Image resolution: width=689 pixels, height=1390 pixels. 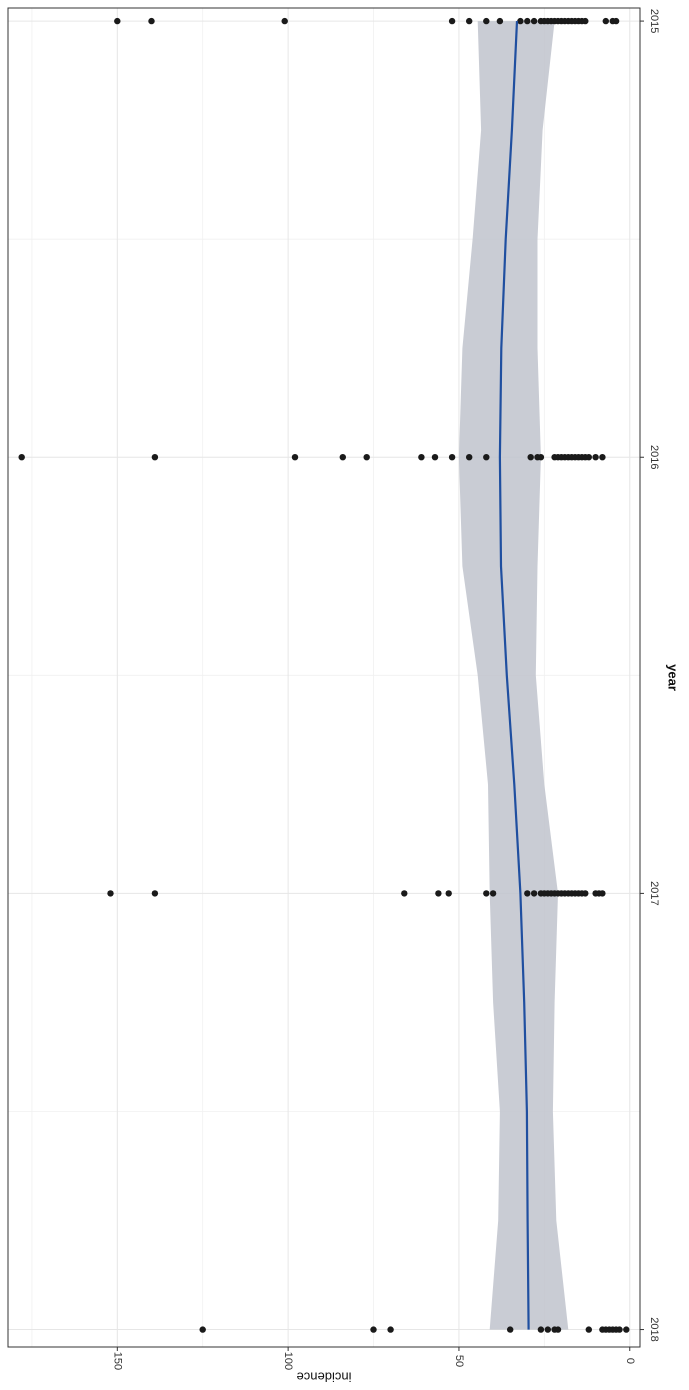 I want to click on x-tick-label: 2016, so click(x=654, y=457).